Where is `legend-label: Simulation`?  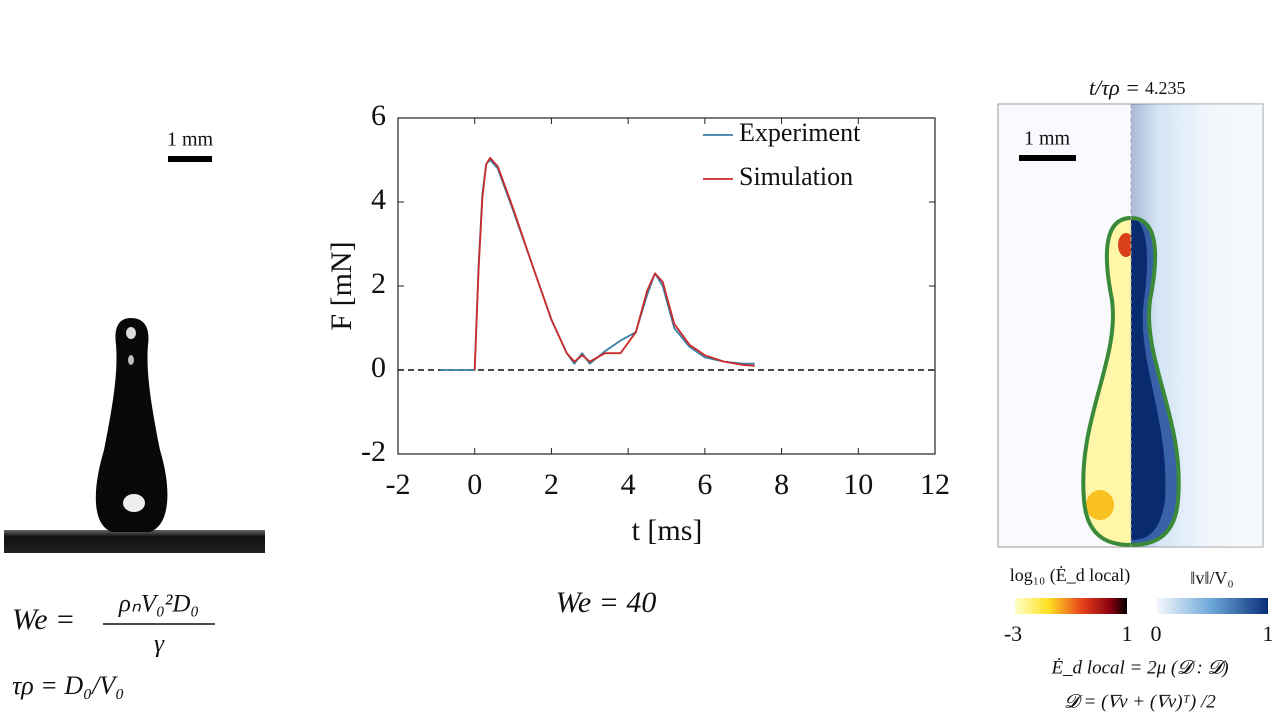 legend-label: Simulation is located at coordinates (796, 176).